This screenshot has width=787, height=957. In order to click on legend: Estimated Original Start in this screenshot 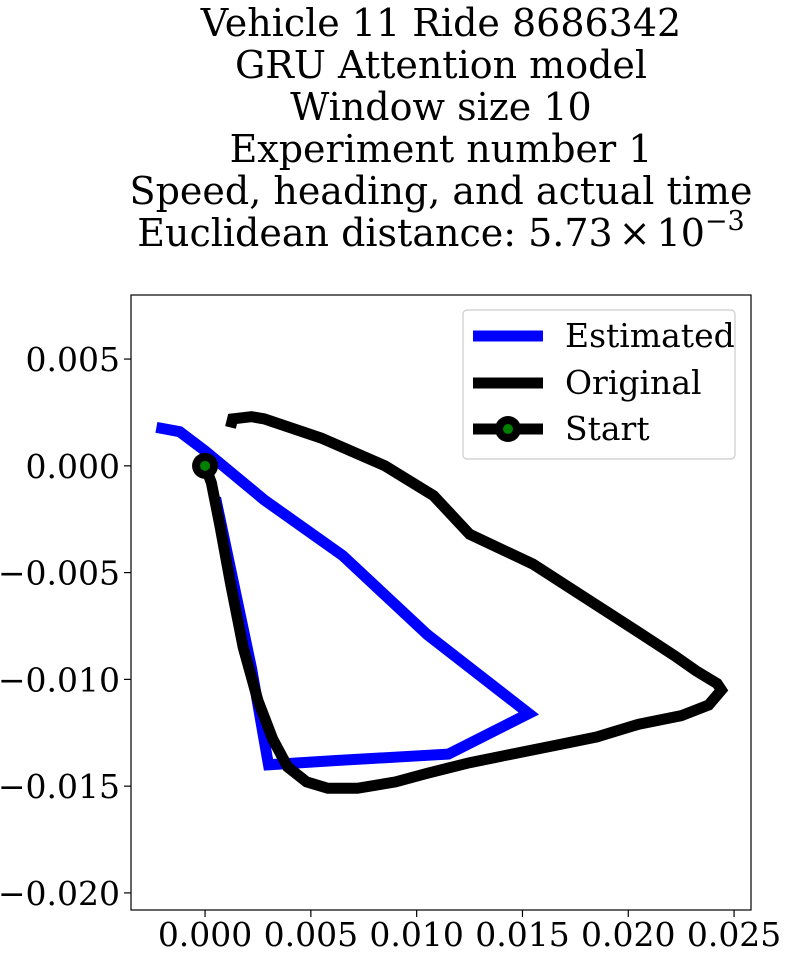, I will do `click(599, 384)`.